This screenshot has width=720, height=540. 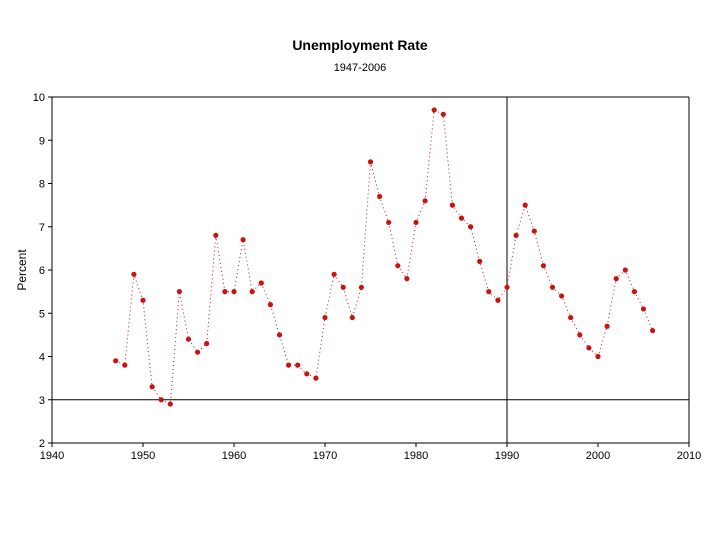 I want to click on x-axis-ticks: 1940 1950 1960 1970 1980 1990 2000 2010, so click(x=370, y=452).